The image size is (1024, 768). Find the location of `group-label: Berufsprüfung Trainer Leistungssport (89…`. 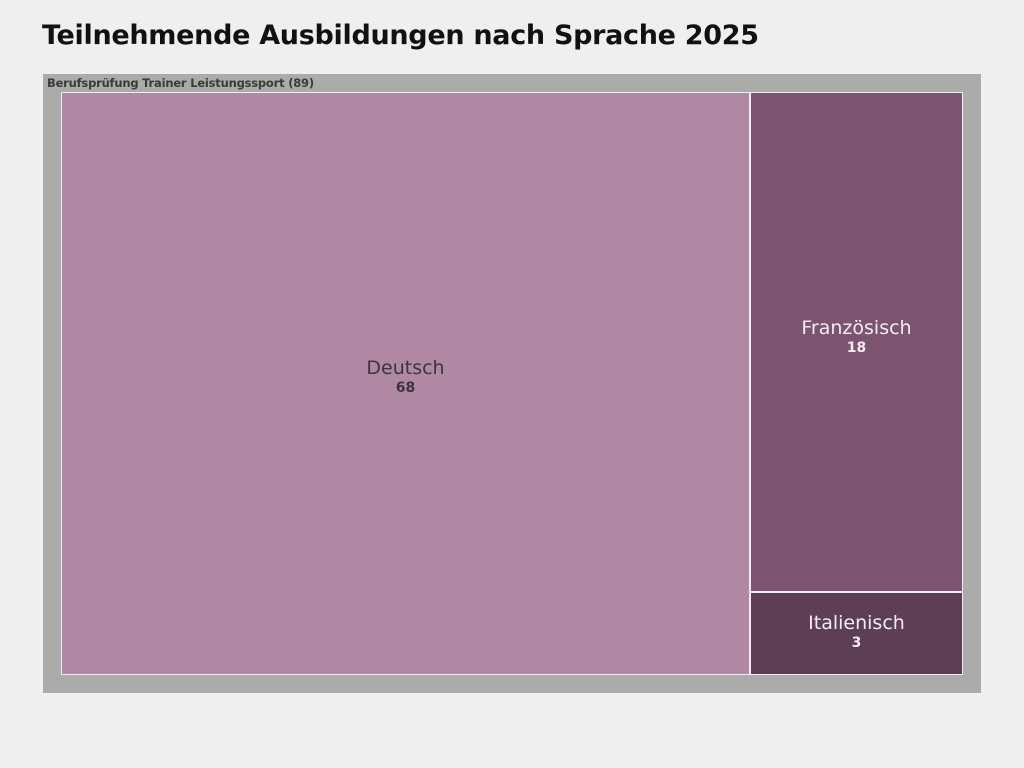

group-label: Berufsprüfung Trainer Leistungssport (89… is located at coordinates (180, 83).